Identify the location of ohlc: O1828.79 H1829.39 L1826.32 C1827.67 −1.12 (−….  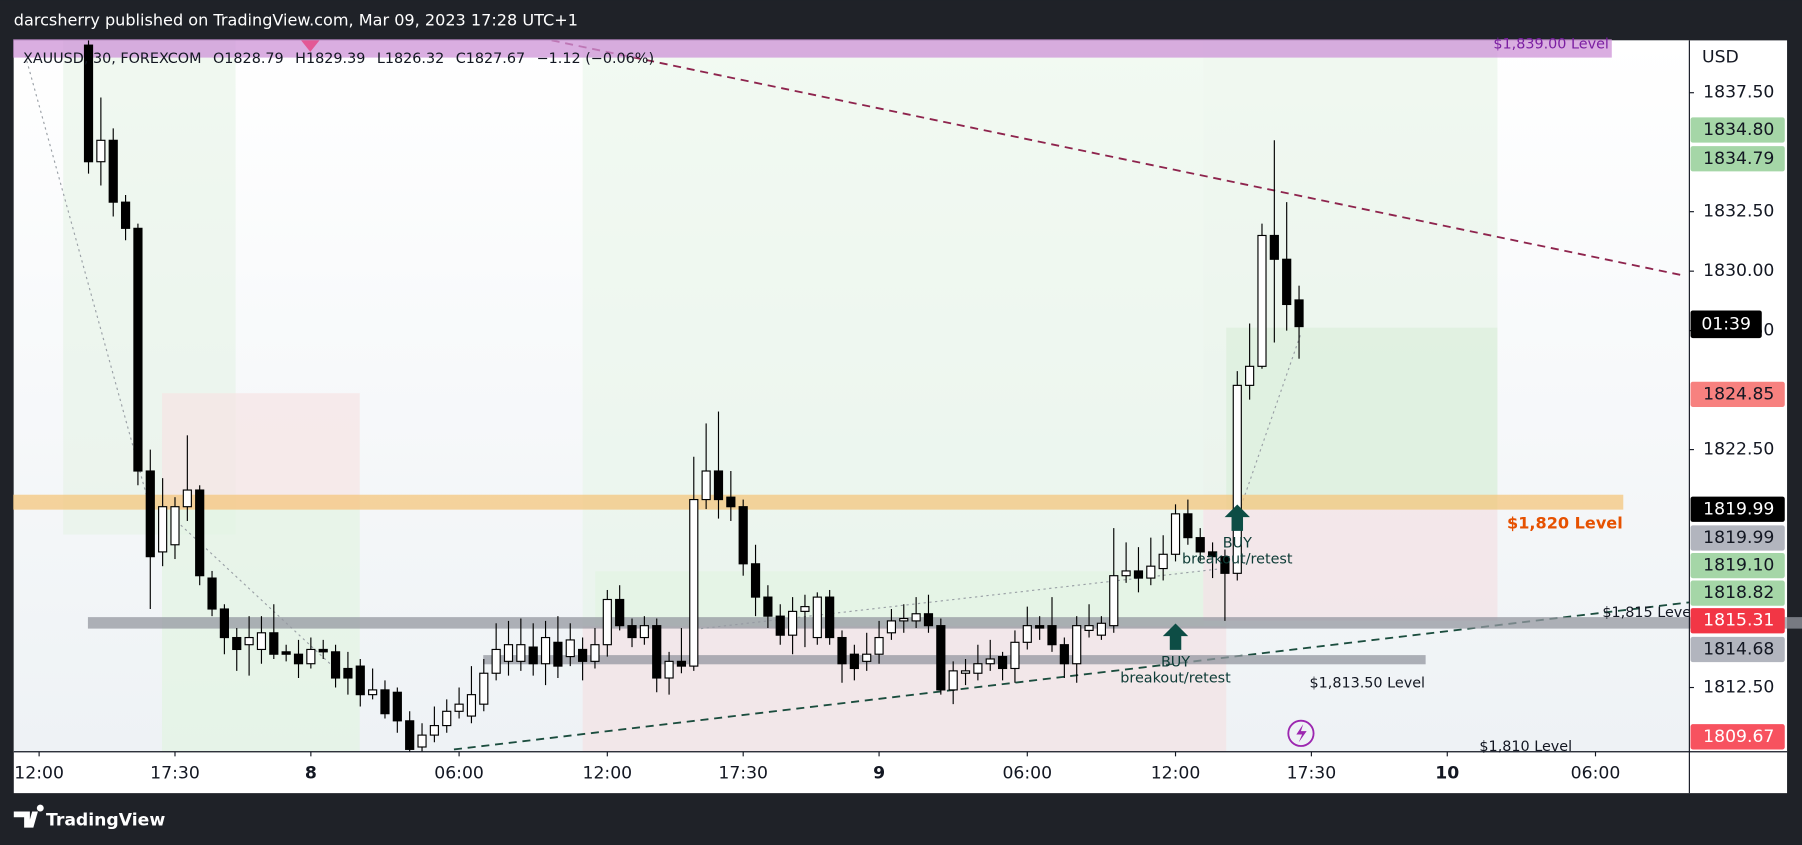
(433, 59).